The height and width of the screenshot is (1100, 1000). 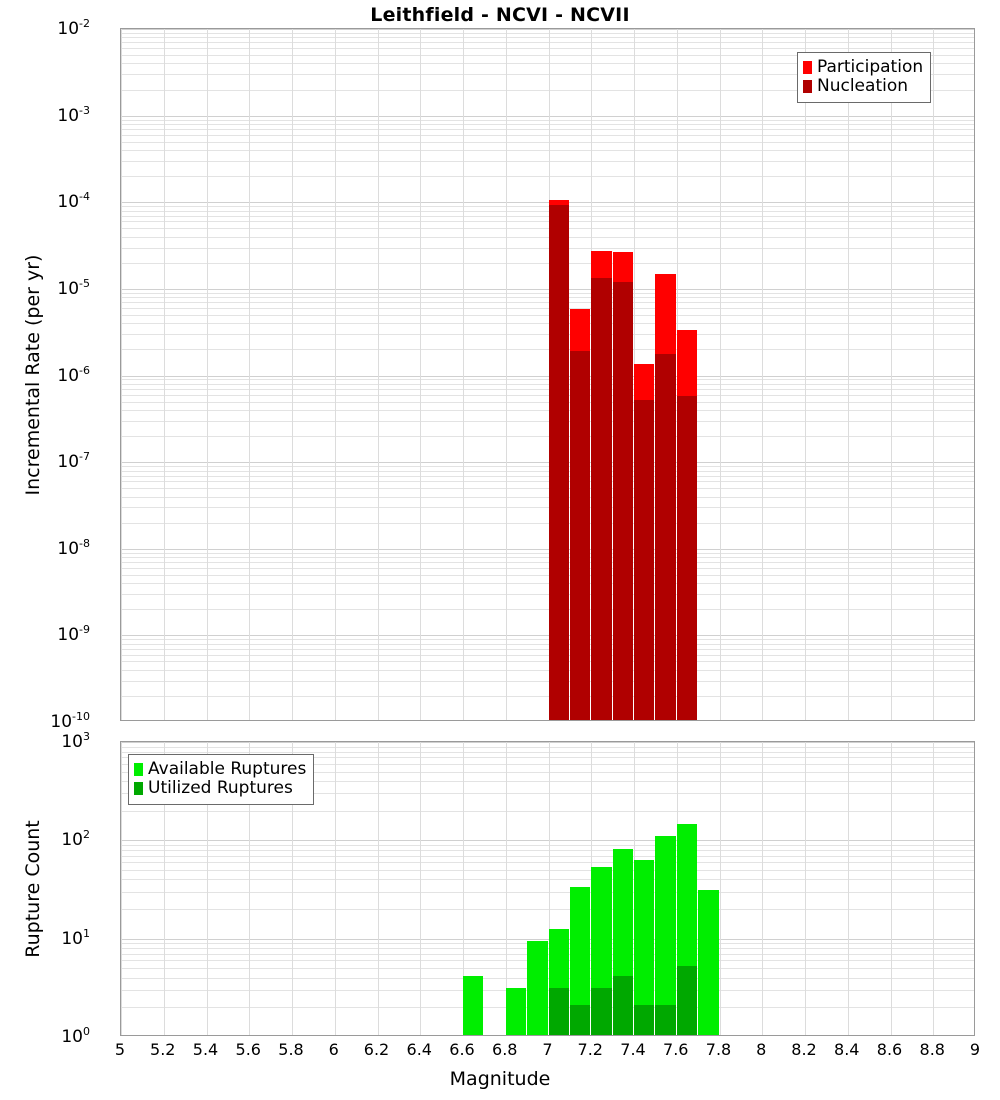 What do you see at coordinates (761, 1049) in the screenshot?
I see `x-tick-label: 8` at bounding box center [761, 1049].